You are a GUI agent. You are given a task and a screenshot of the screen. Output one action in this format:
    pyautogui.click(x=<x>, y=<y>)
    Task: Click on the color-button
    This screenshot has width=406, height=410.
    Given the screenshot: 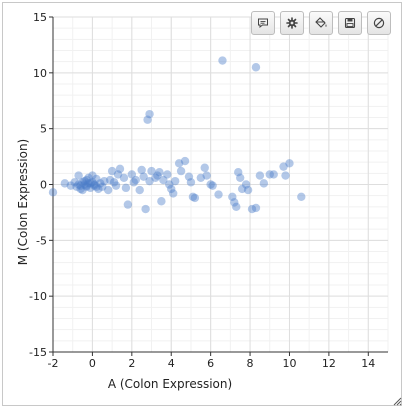 What is the action you would take?
    pyautogui.click(x=321, y=23)
    